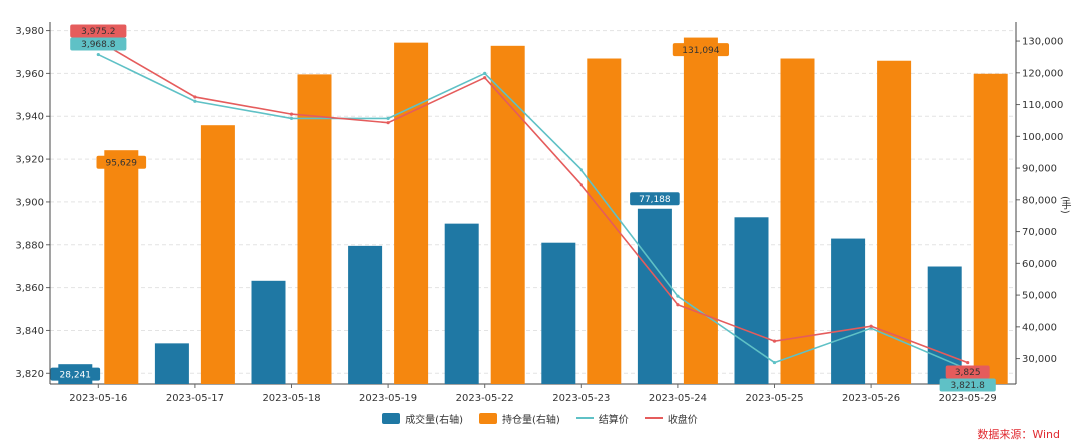  Describe the element at coordinates (488, 418) in the screenshot. I see `legend-swatch-open-interest` at that location.